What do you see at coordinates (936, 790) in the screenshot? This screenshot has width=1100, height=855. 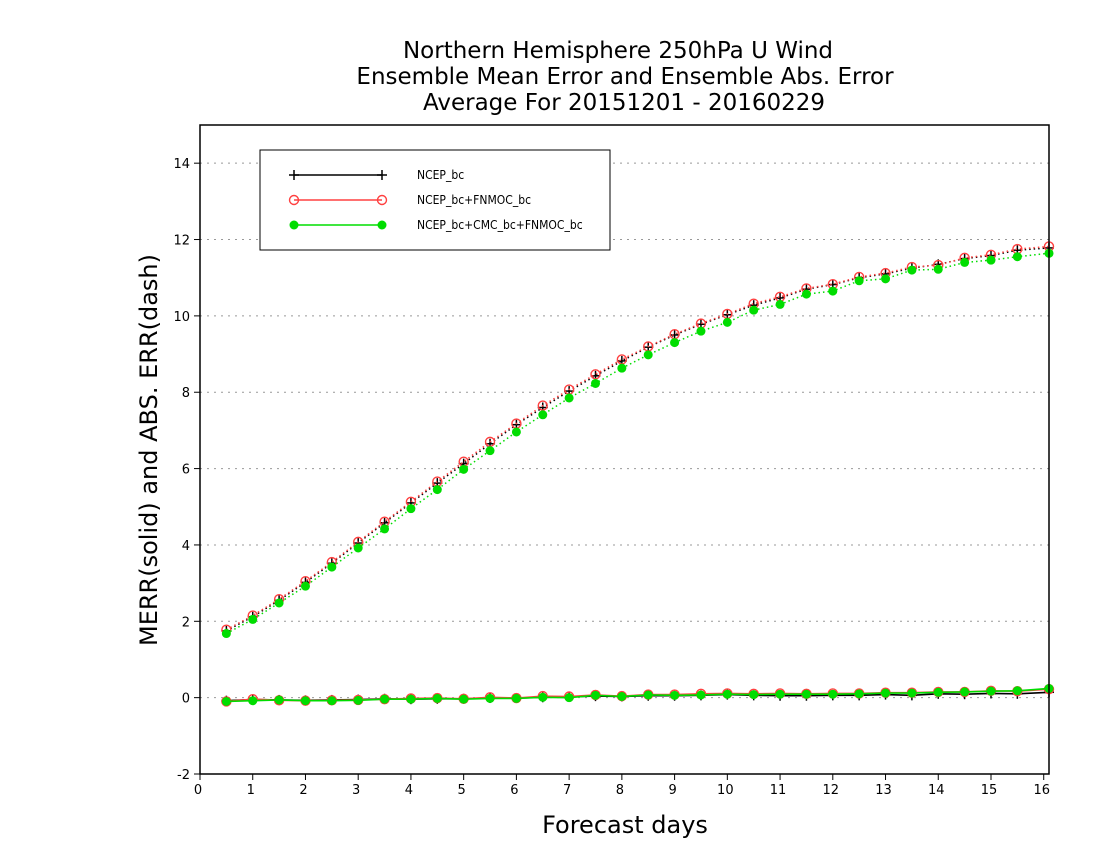 I see `x-tick-label: 14` at bounding box center [936, 790].